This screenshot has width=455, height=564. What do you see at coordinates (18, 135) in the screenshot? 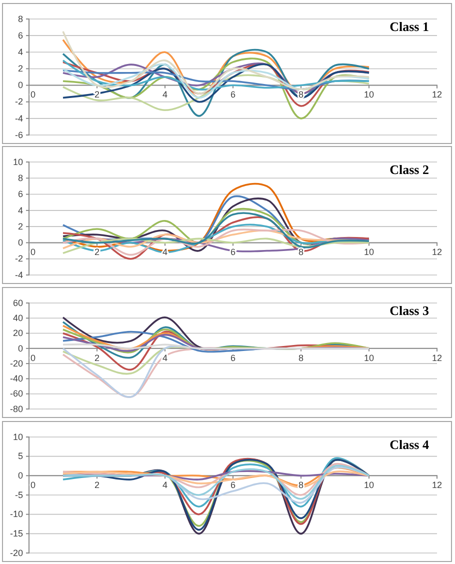
I see `y-tick-label: -6` at bounding box center [18, 135].